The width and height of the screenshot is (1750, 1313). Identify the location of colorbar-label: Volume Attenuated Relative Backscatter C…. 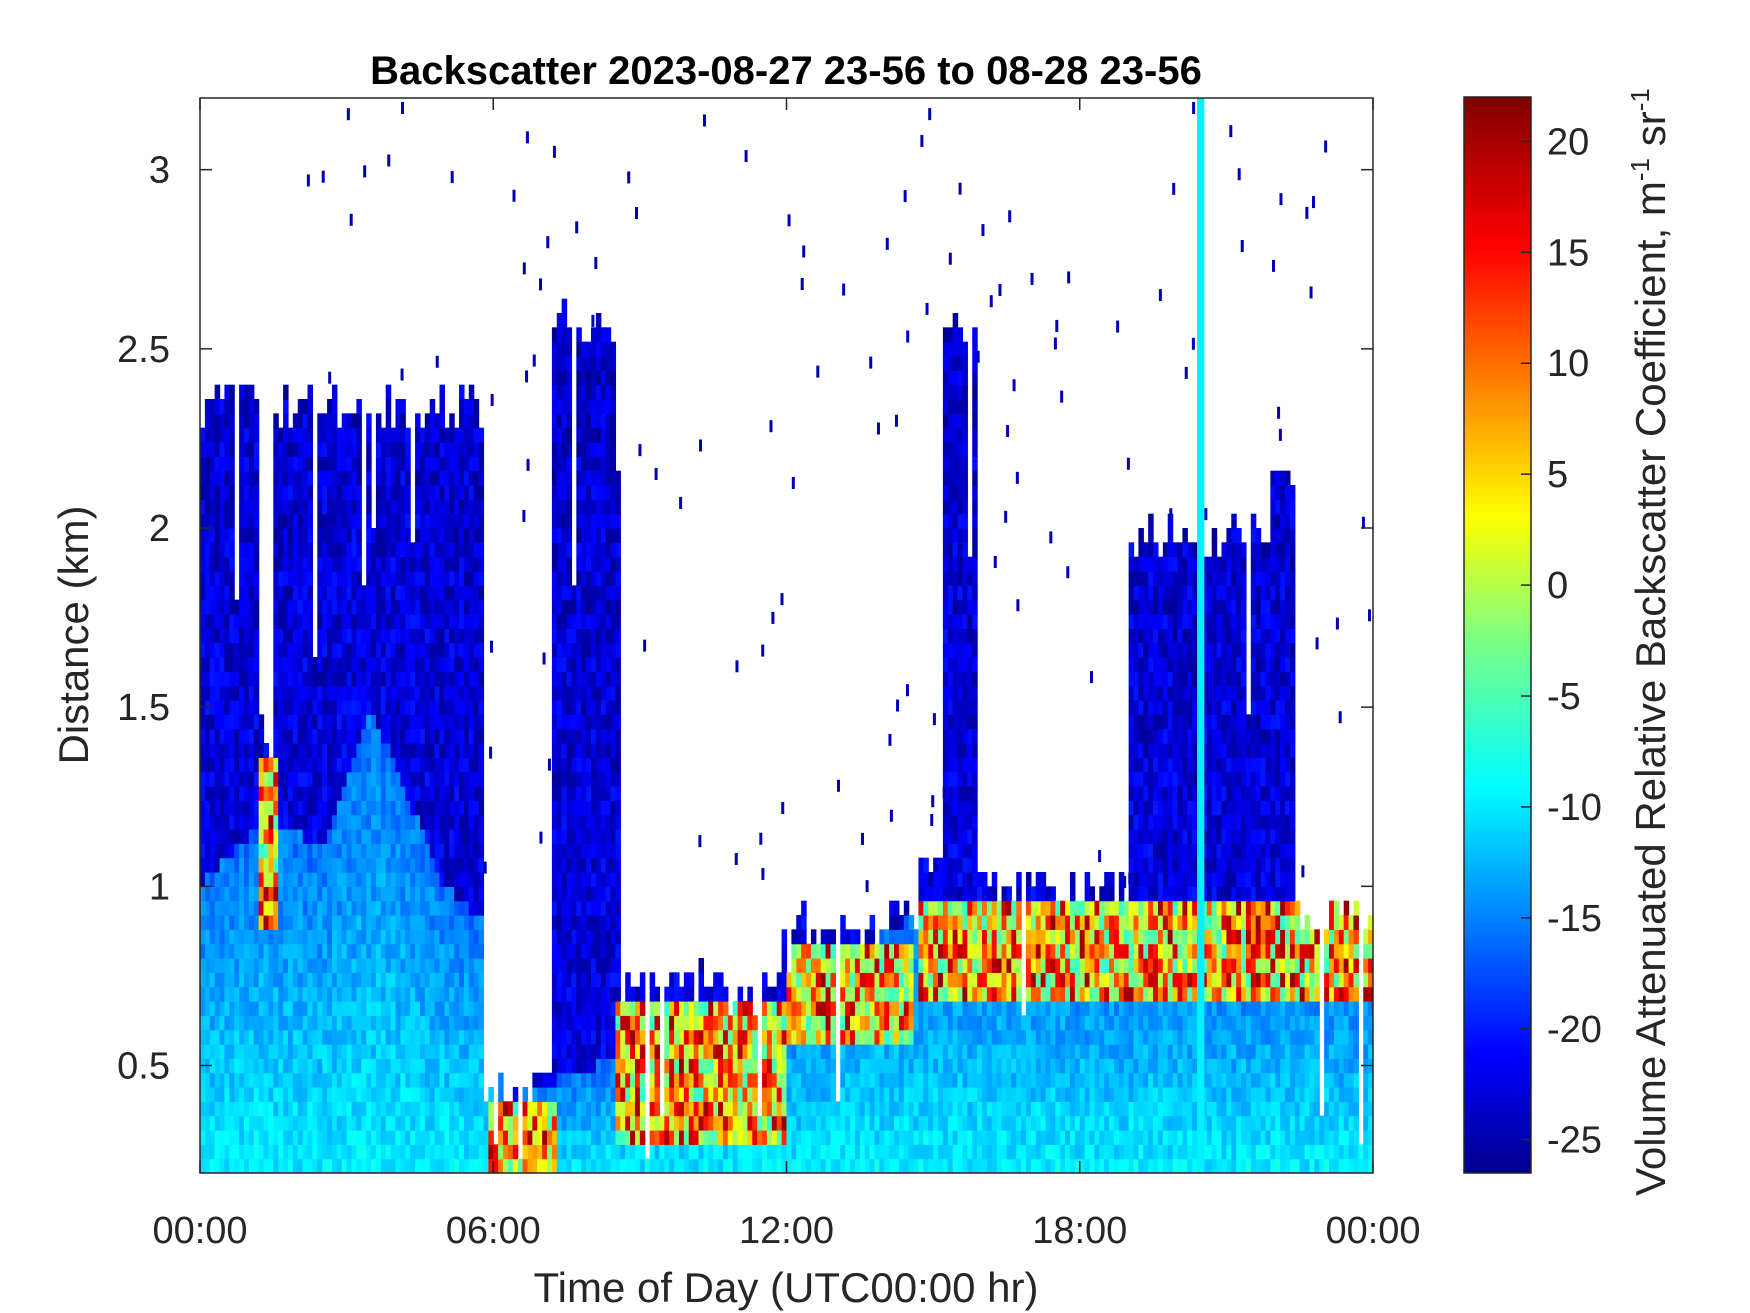
(1649, 642).